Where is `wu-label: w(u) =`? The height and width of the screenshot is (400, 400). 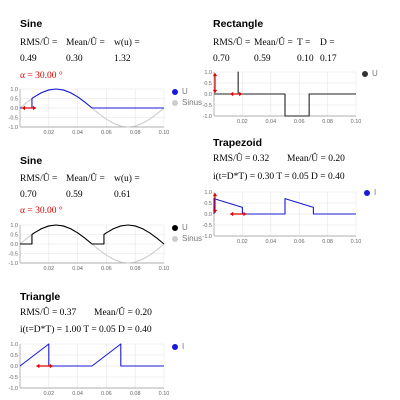
wu-label: w(u) = is located at coordinates (127, 43).